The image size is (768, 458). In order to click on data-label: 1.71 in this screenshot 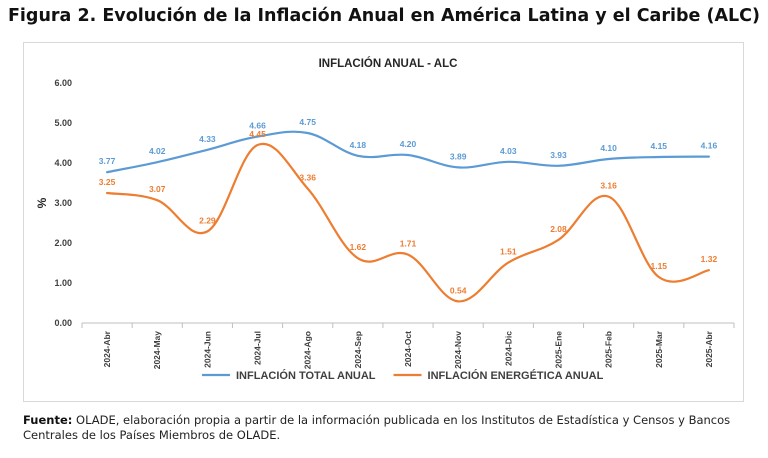, I will do `click(408, 244)`.